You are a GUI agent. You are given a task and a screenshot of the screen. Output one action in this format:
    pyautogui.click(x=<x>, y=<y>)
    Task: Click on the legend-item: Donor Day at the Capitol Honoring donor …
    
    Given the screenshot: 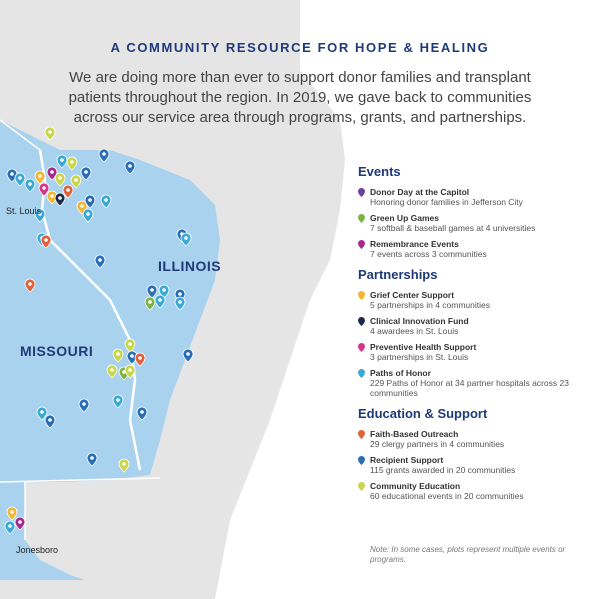 What is the action you would take?
    pyautogui.click(x=470, y=197)
    